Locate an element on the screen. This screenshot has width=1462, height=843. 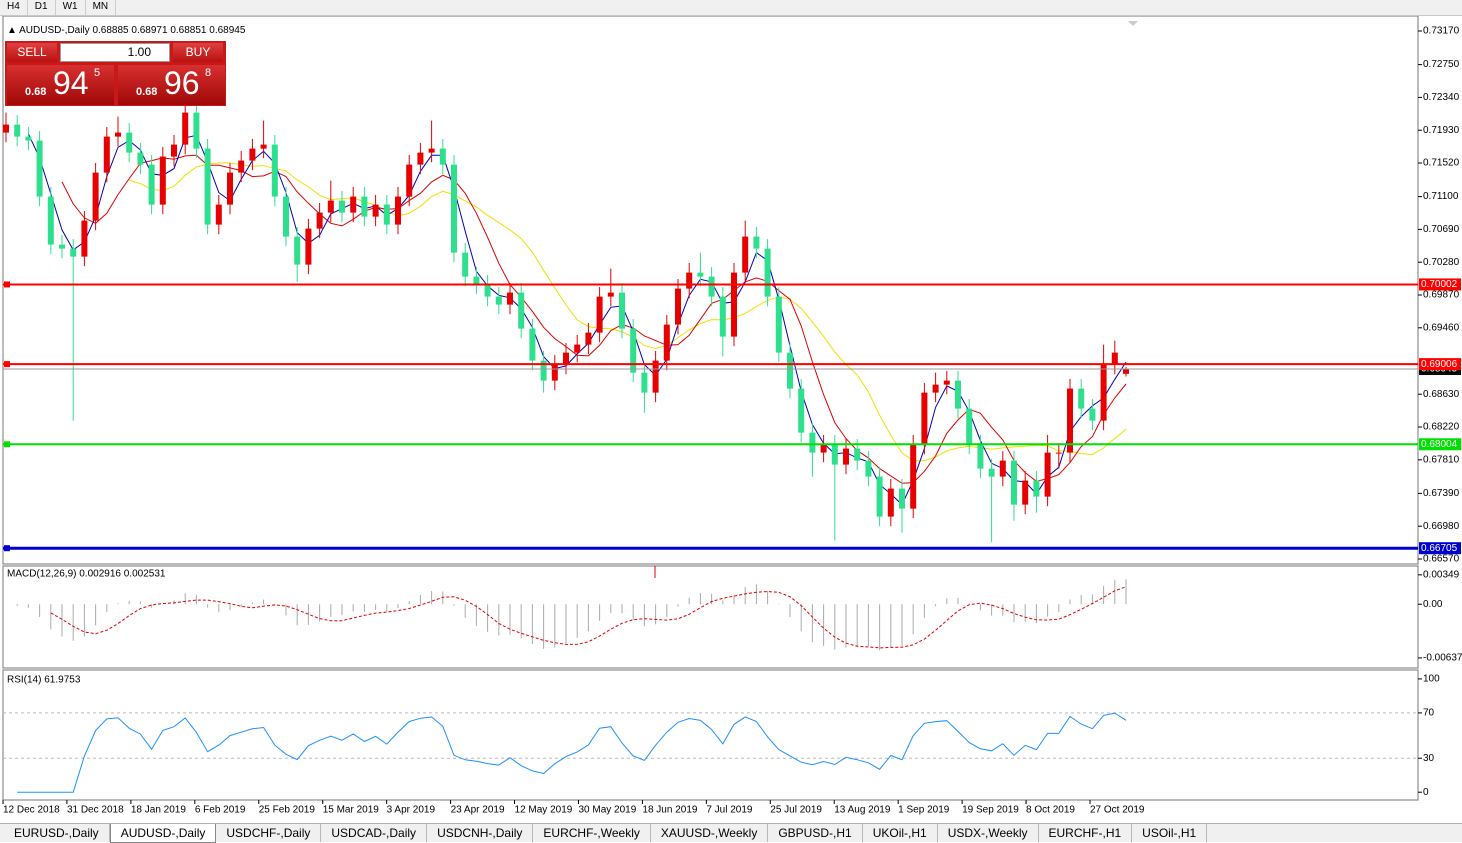
timeframe-button: W1 is located at coordinates (71, 7).